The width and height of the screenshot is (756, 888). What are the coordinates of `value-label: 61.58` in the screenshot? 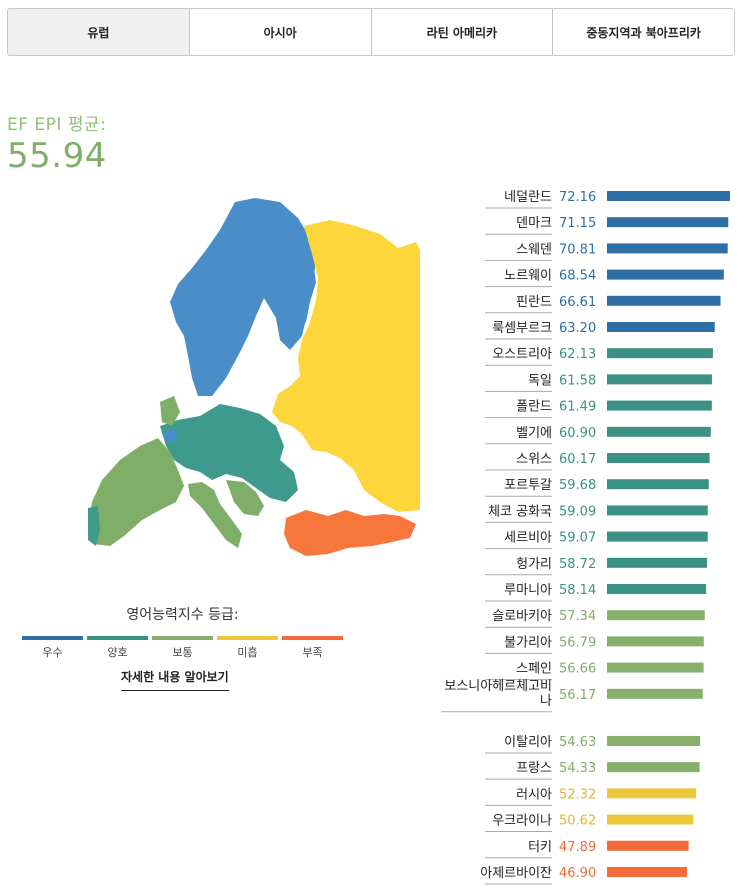 It's located at (577, 380).